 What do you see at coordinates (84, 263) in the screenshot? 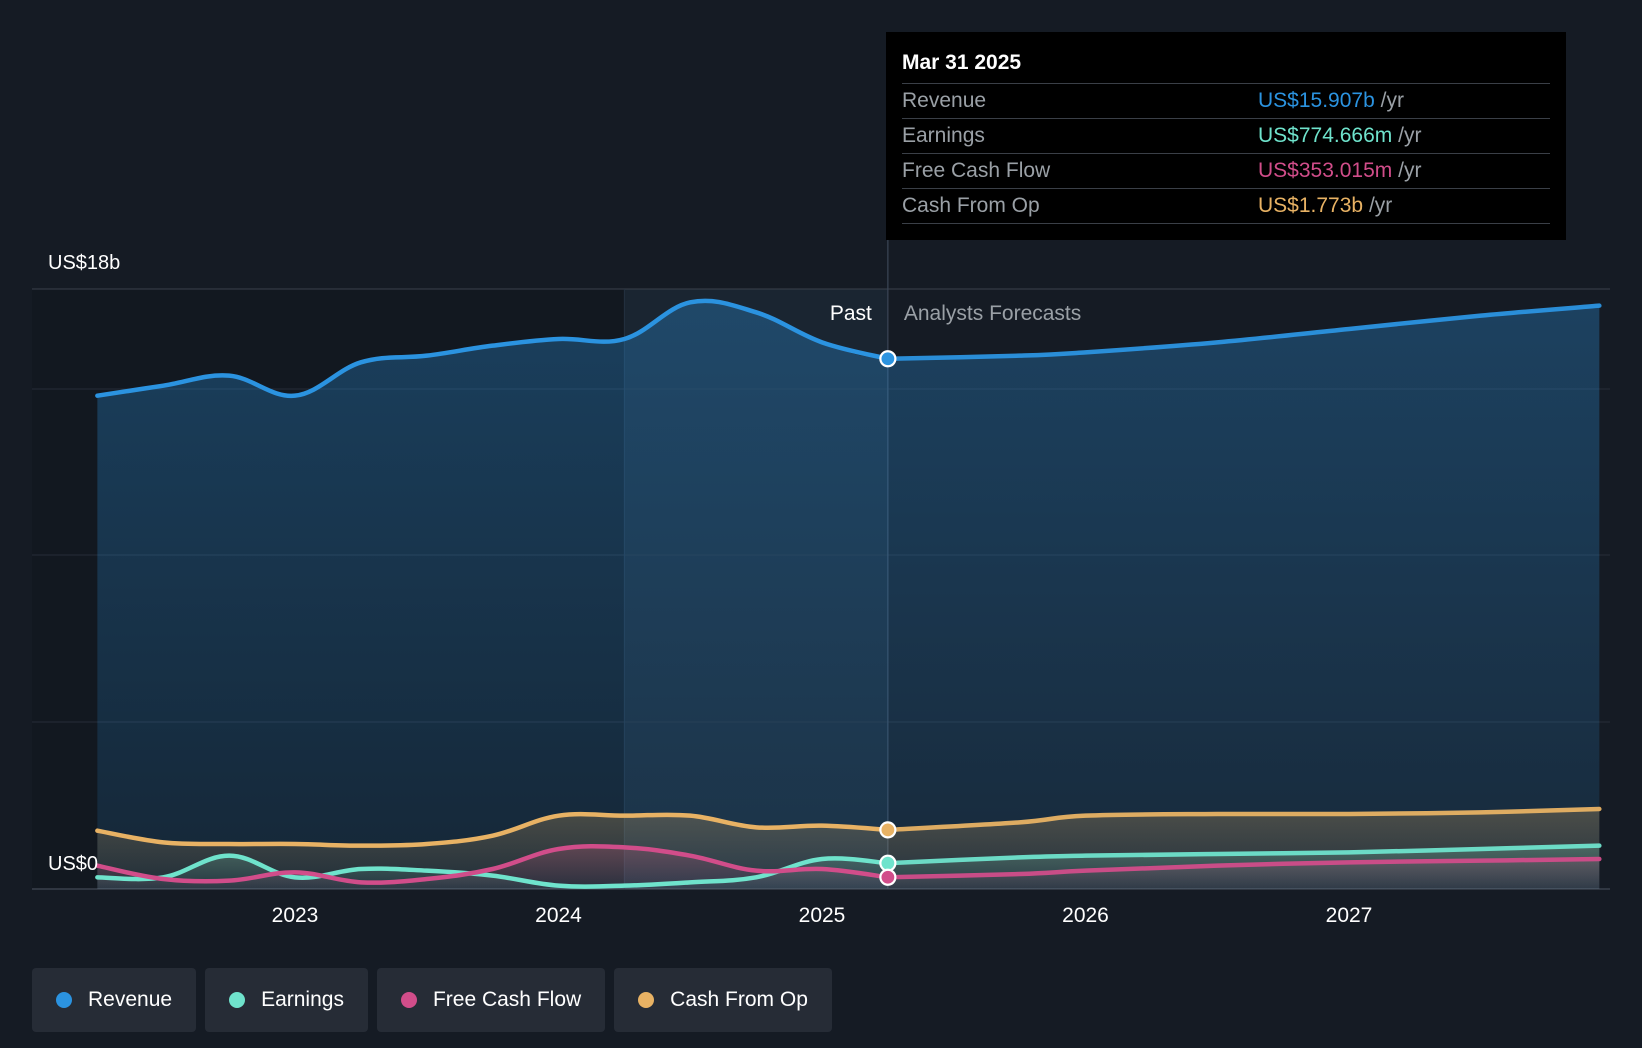
I see `y-axis-top-label: US$18b` at bounding box center [84, 263].